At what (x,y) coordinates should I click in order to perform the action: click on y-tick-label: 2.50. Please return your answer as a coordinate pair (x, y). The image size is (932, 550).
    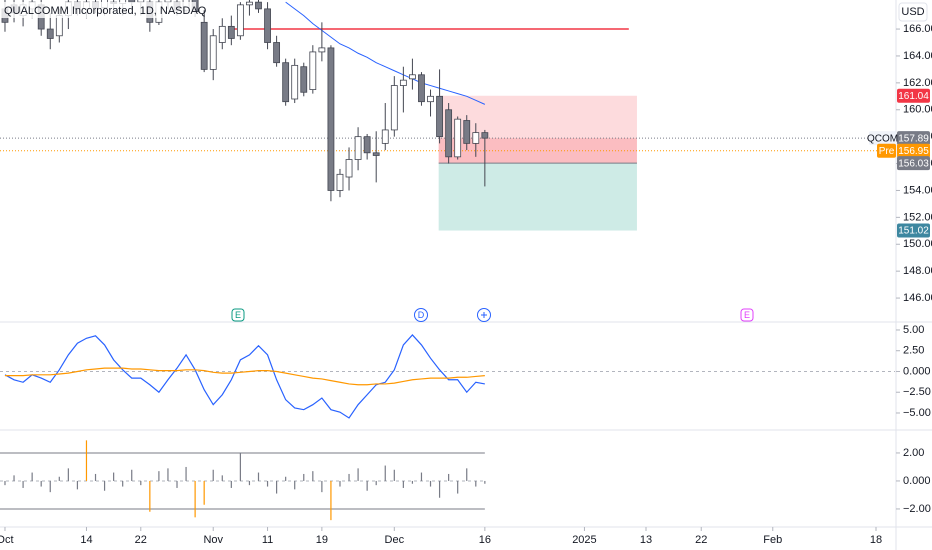
    Looking at the image, I should click on (913, 351).